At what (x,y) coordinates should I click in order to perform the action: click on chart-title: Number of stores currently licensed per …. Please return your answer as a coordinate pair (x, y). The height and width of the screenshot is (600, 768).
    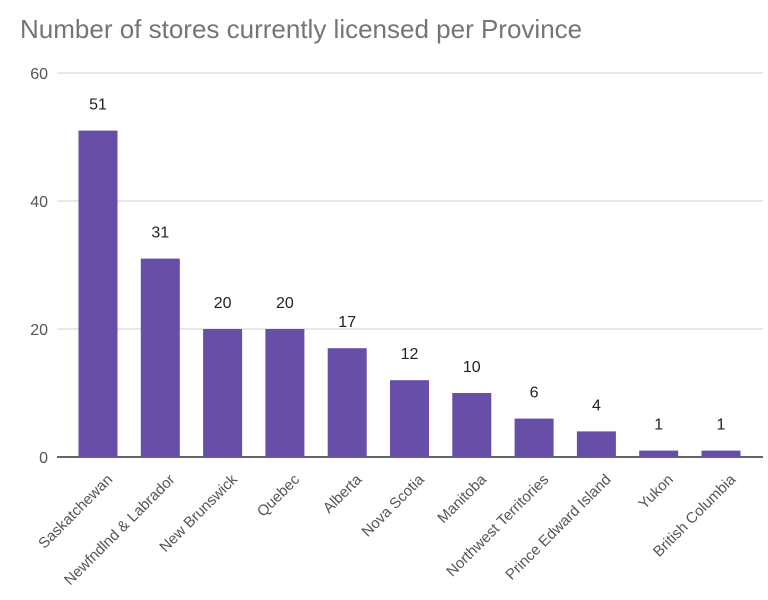
    Looking at the image, I should click on (301, 29).